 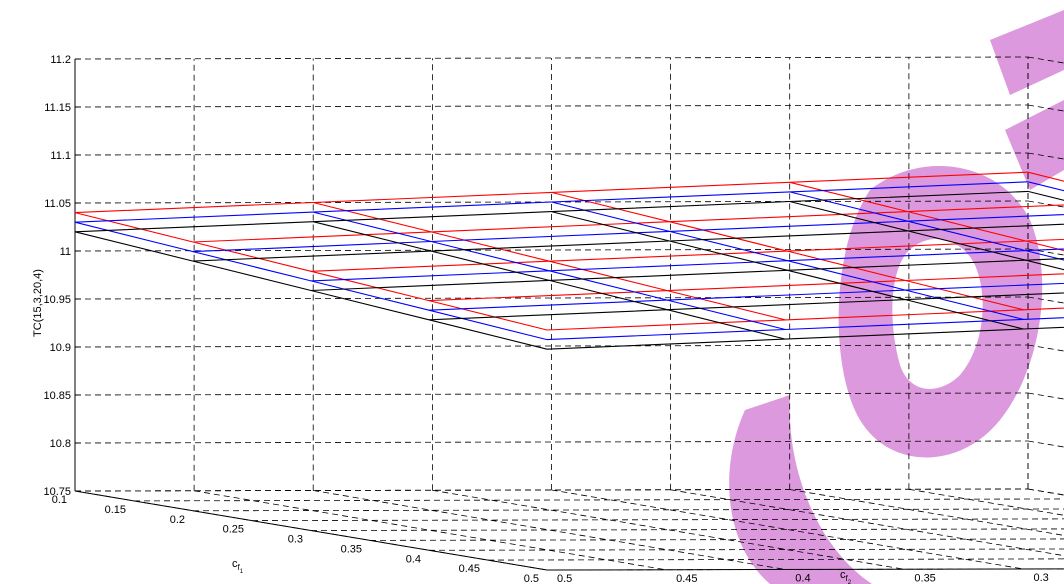 What do you see at coordinates (177, 520) in the screenshot?
I see `x-tick-label: 0.2` at bounding box center [177, 520].